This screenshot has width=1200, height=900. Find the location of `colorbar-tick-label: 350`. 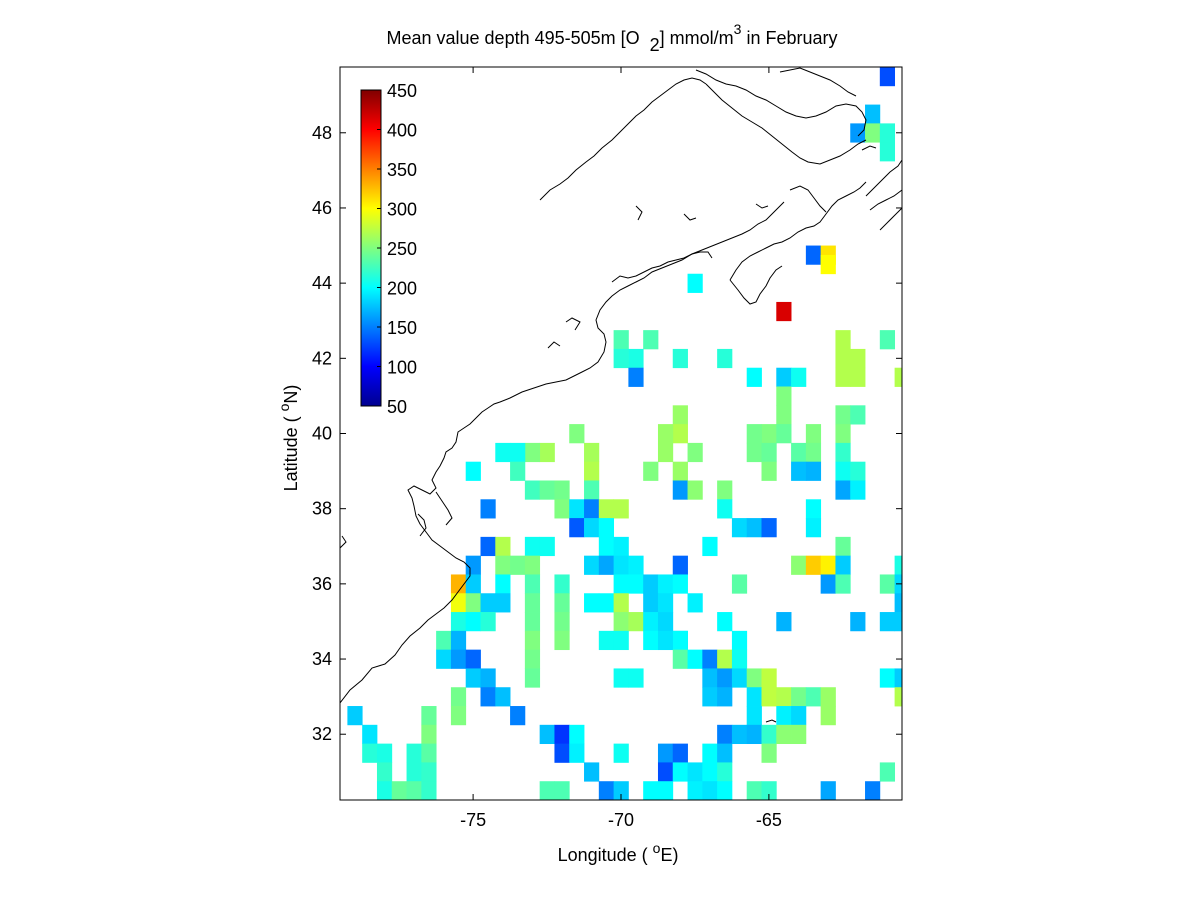

colorbar-tick-label: 350 is located at coordinates (402, 170).